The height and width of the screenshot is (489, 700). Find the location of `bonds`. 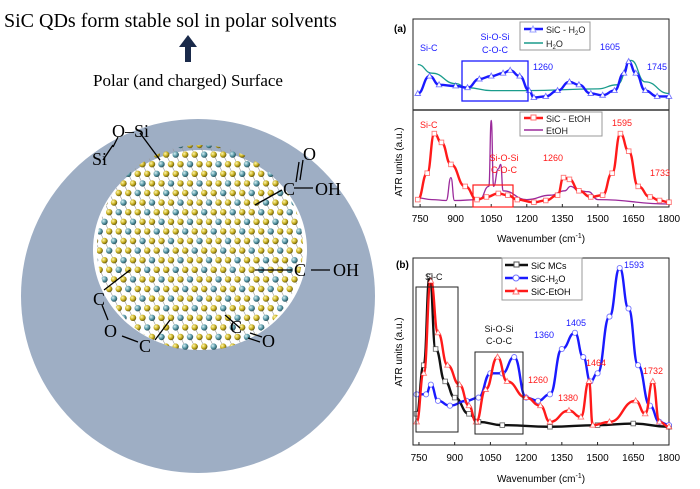

bonds is located at coordinates (215, 237).